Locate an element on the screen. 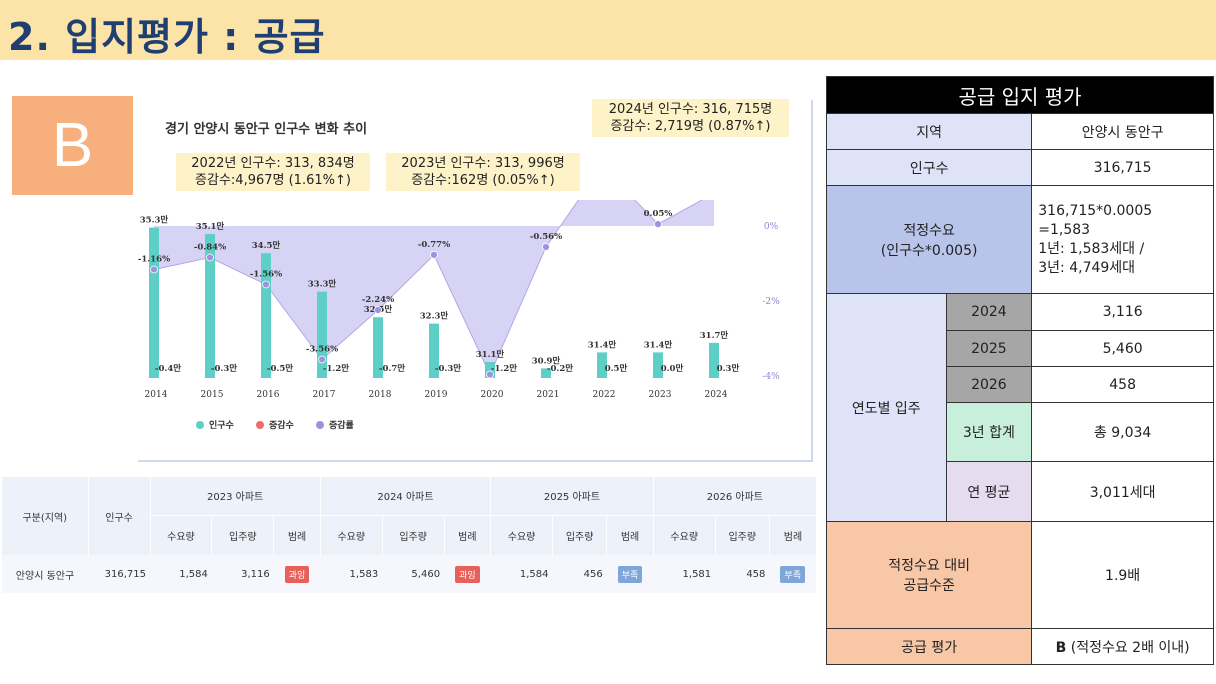  legend-dot-population is located at coordinates (200, 424).